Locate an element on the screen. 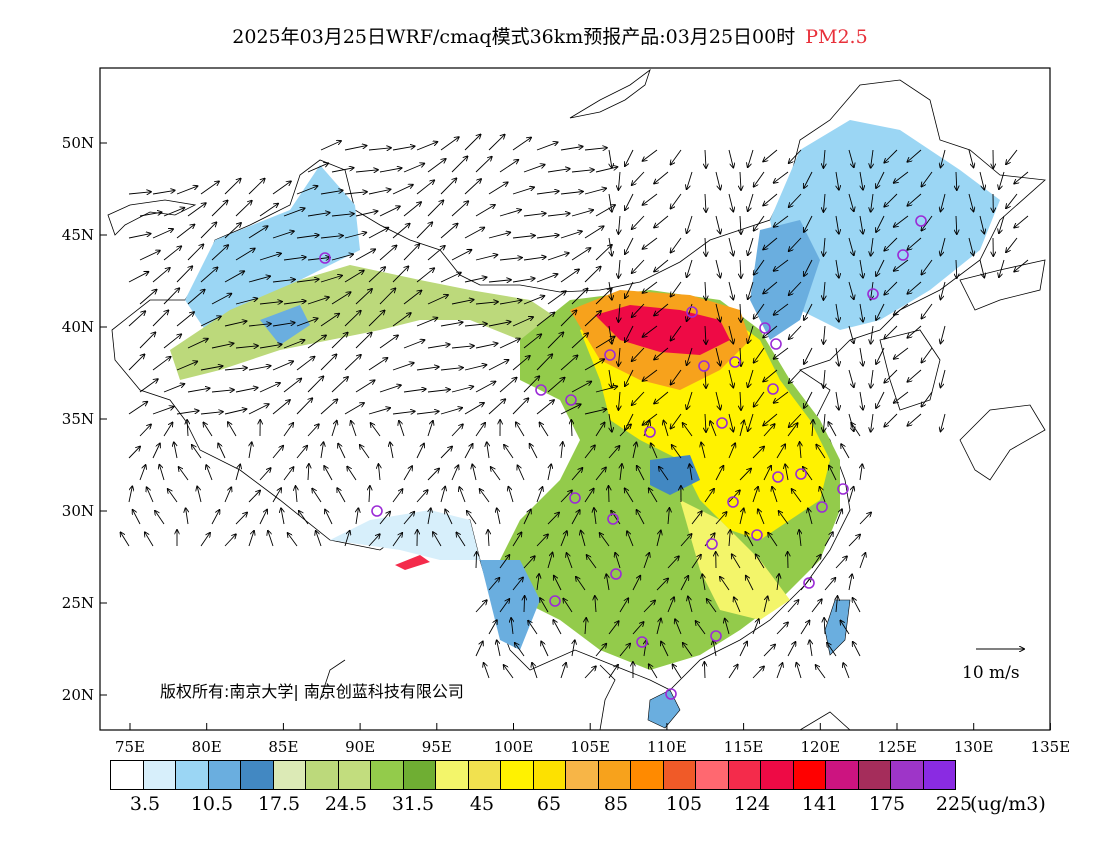 This screenshot has width=1100, height=850. light-blue-region-west is located at coordinates (272, 247).